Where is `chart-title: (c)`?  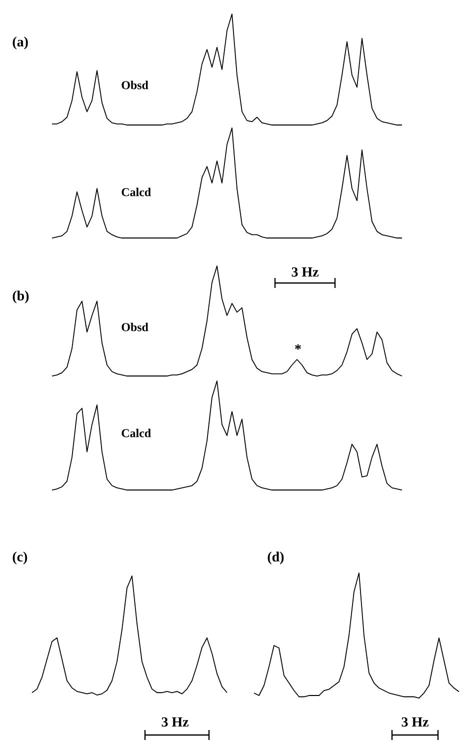
chart-title: (c) is located at coordinates (20, 558).